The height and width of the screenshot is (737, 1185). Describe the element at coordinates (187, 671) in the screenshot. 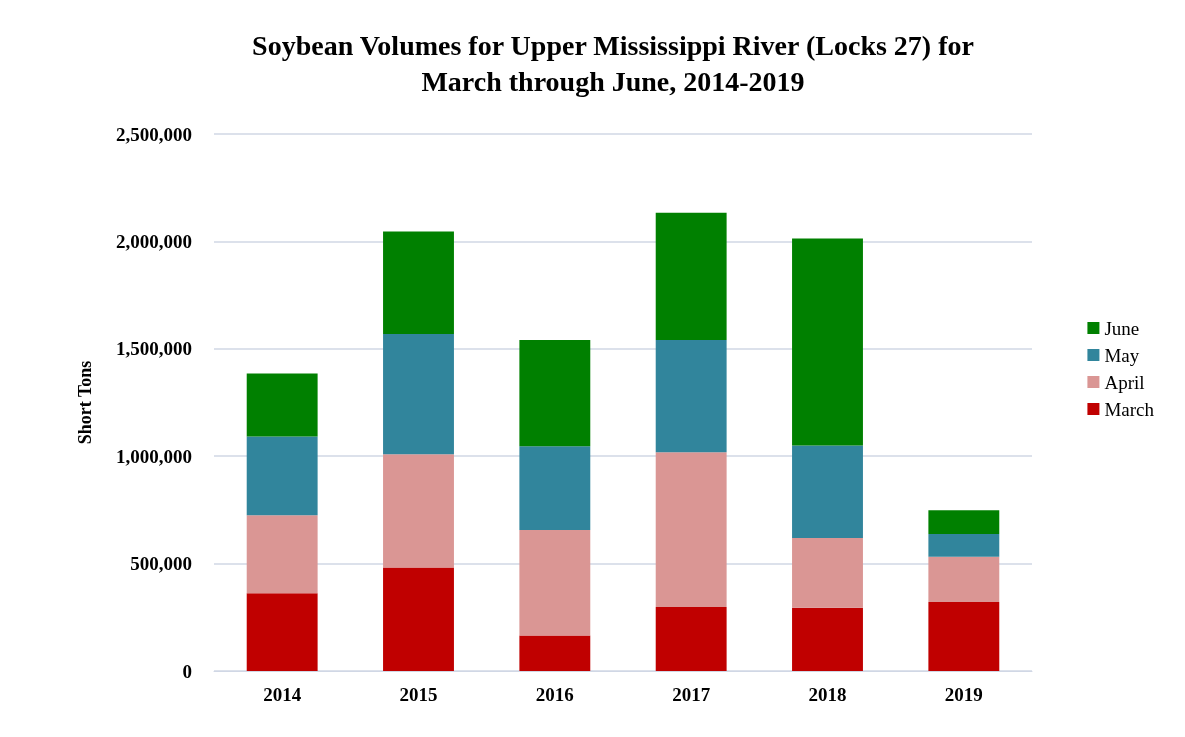

I see `y-tick-label: 0` at that location.